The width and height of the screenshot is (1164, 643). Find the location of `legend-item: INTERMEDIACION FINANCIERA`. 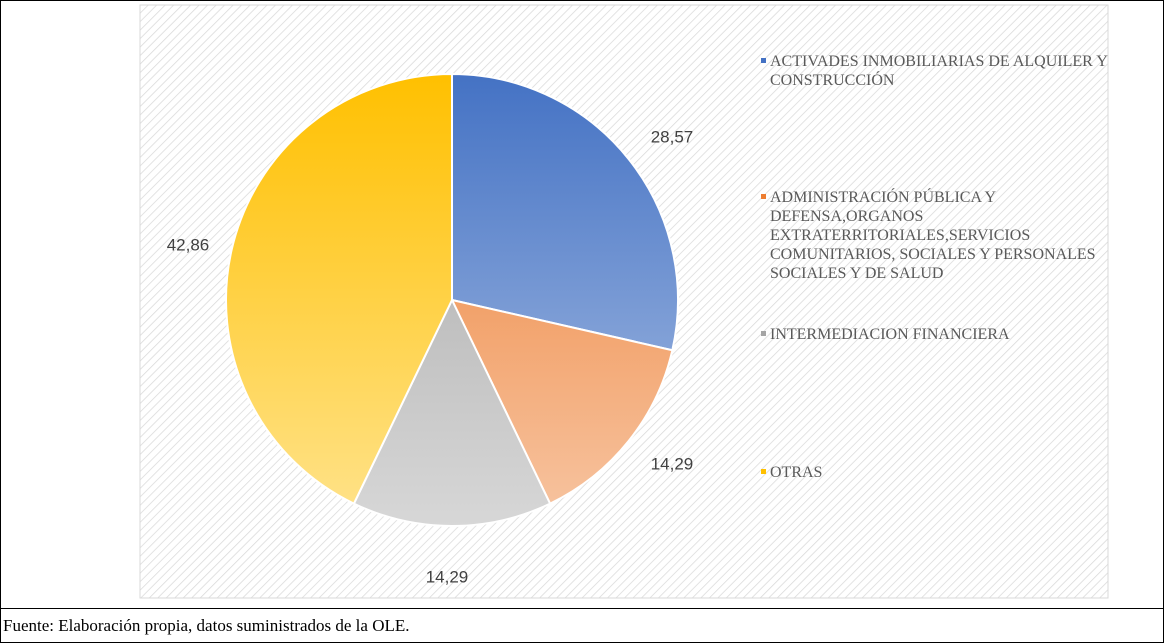

legend-item: INTERMEDIACION FINANCIERA is located at coordinates (935, 334).